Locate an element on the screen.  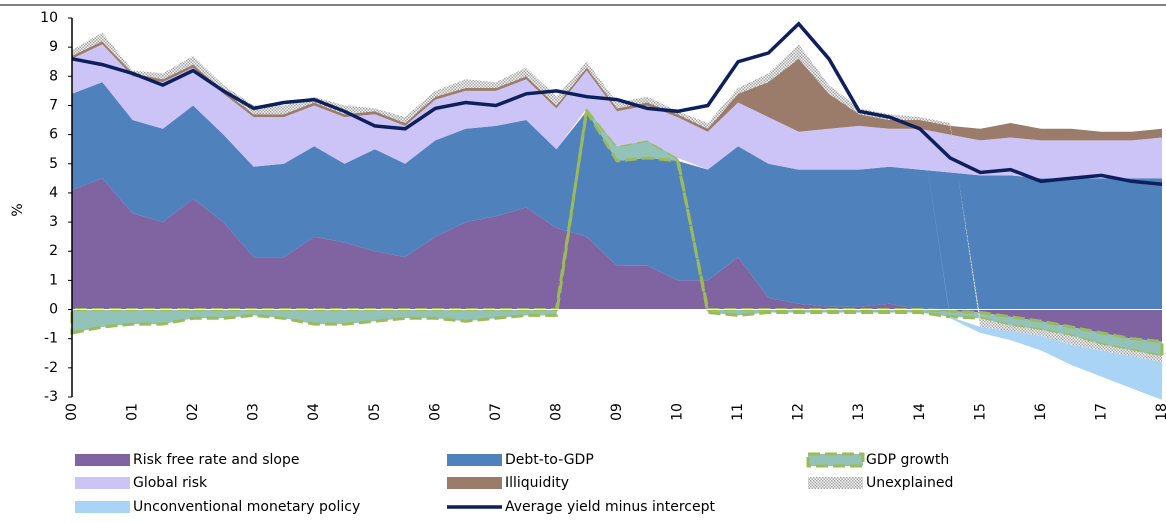
y-tick-label: 6 is located at coordinates (53, 135).